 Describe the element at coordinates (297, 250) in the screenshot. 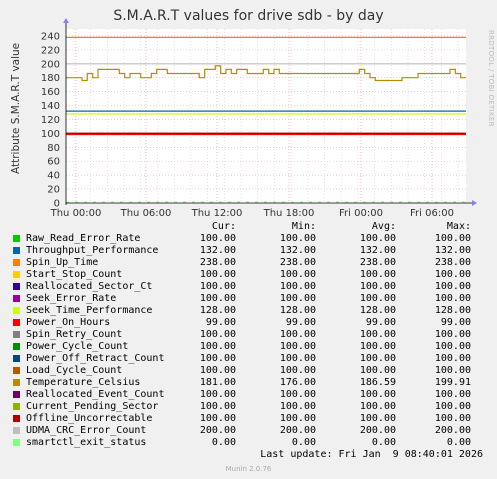

I see `legend-min: 132.00` at that location.